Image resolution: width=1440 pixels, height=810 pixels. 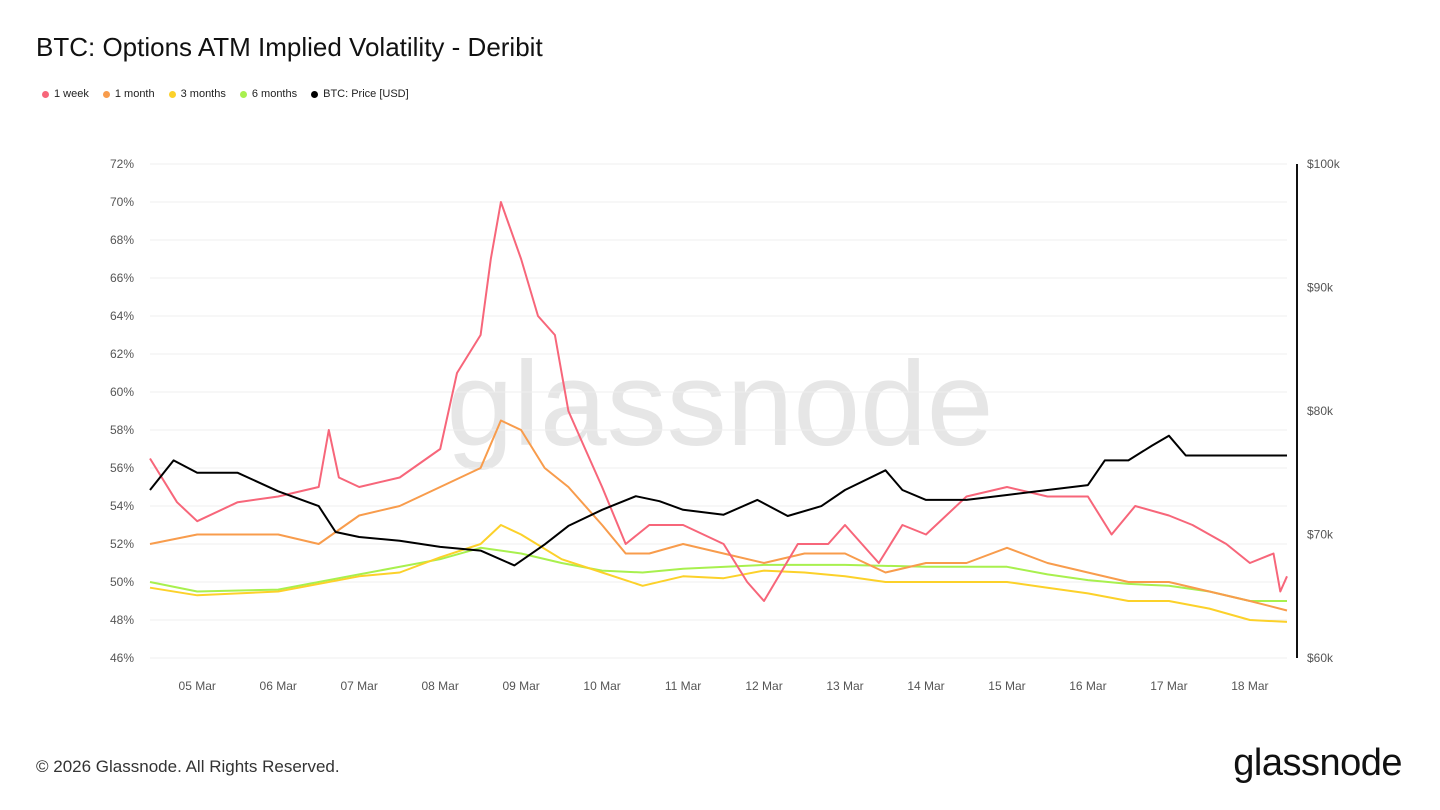 I want to click on x-tick-label: 07 Mar, so click(x=359, y=686).